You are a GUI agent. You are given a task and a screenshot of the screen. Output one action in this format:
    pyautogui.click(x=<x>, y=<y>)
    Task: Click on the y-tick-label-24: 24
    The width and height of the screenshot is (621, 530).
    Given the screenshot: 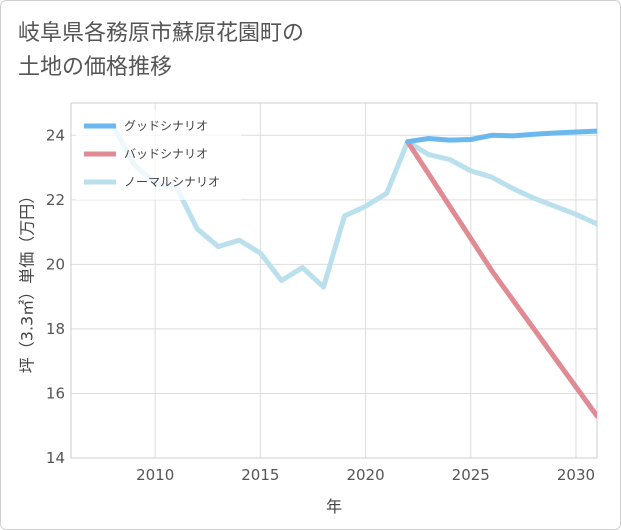 What is the action you would take?
    pyautogui.click(x=55, y=135)
    